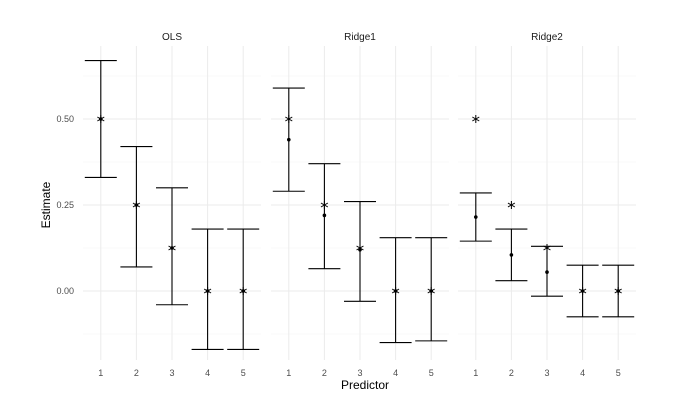 Image resolution: width=687 pixels, height=417 pixels. Describe the element at coordinates (65, 205) in the screenshot. I see `y-tick-label: 0.25` at that location.